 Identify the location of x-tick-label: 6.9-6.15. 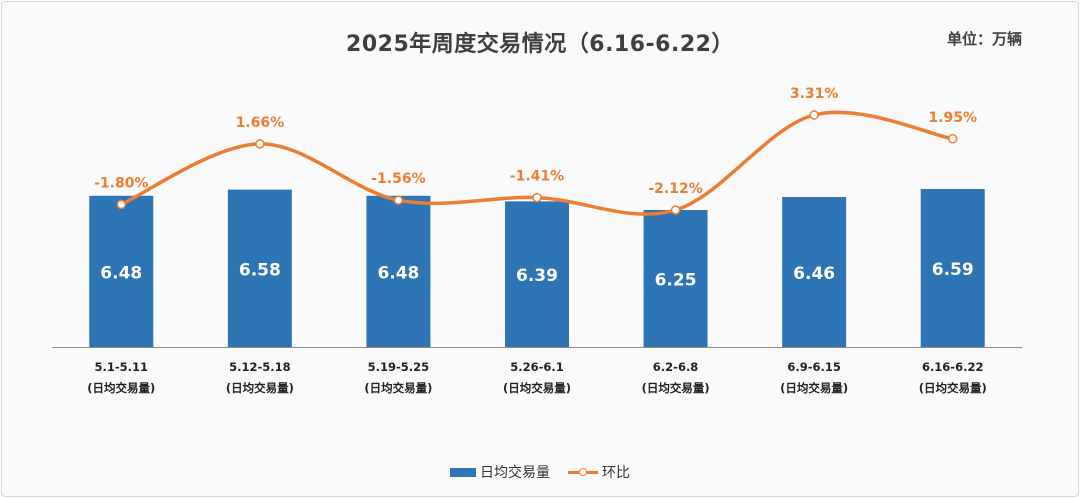
(814, 367).